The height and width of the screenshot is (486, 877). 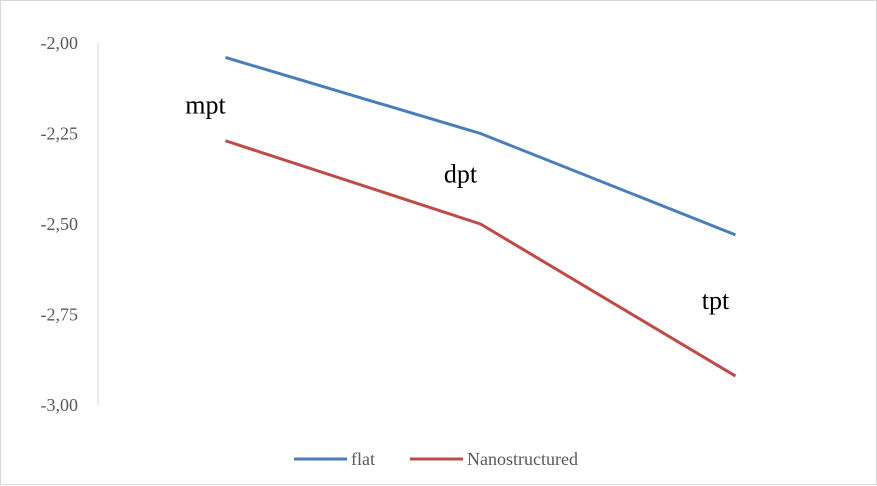 I want to click on category-annotation: dpt, so click(x=461, y=173).